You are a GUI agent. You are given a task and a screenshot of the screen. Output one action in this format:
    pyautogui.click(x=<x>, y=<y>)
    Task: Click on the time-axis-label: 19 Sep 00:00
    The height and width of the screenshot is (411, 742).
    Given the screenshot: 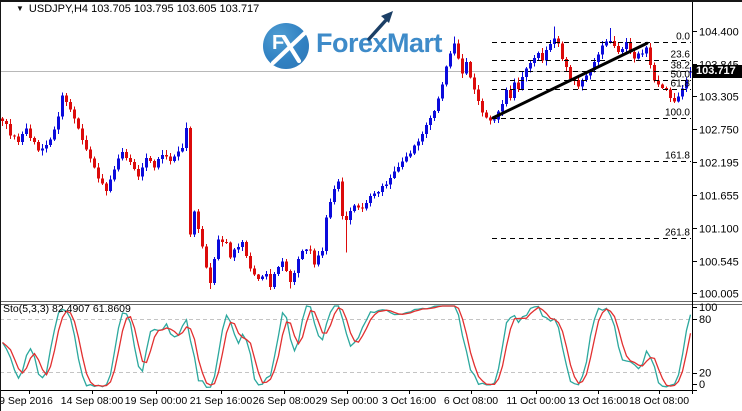 What is the action you would take?
    pyautogui.click(x=156, y=401)
    